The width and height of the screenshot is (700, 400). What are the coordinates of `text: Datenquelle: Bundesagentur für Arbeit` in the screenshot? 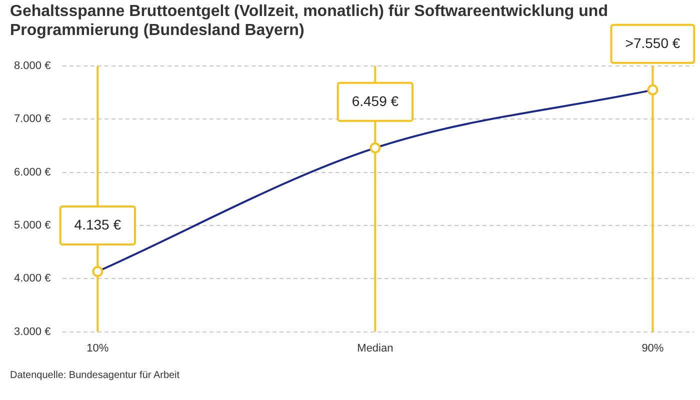 It's located at (95, 375).